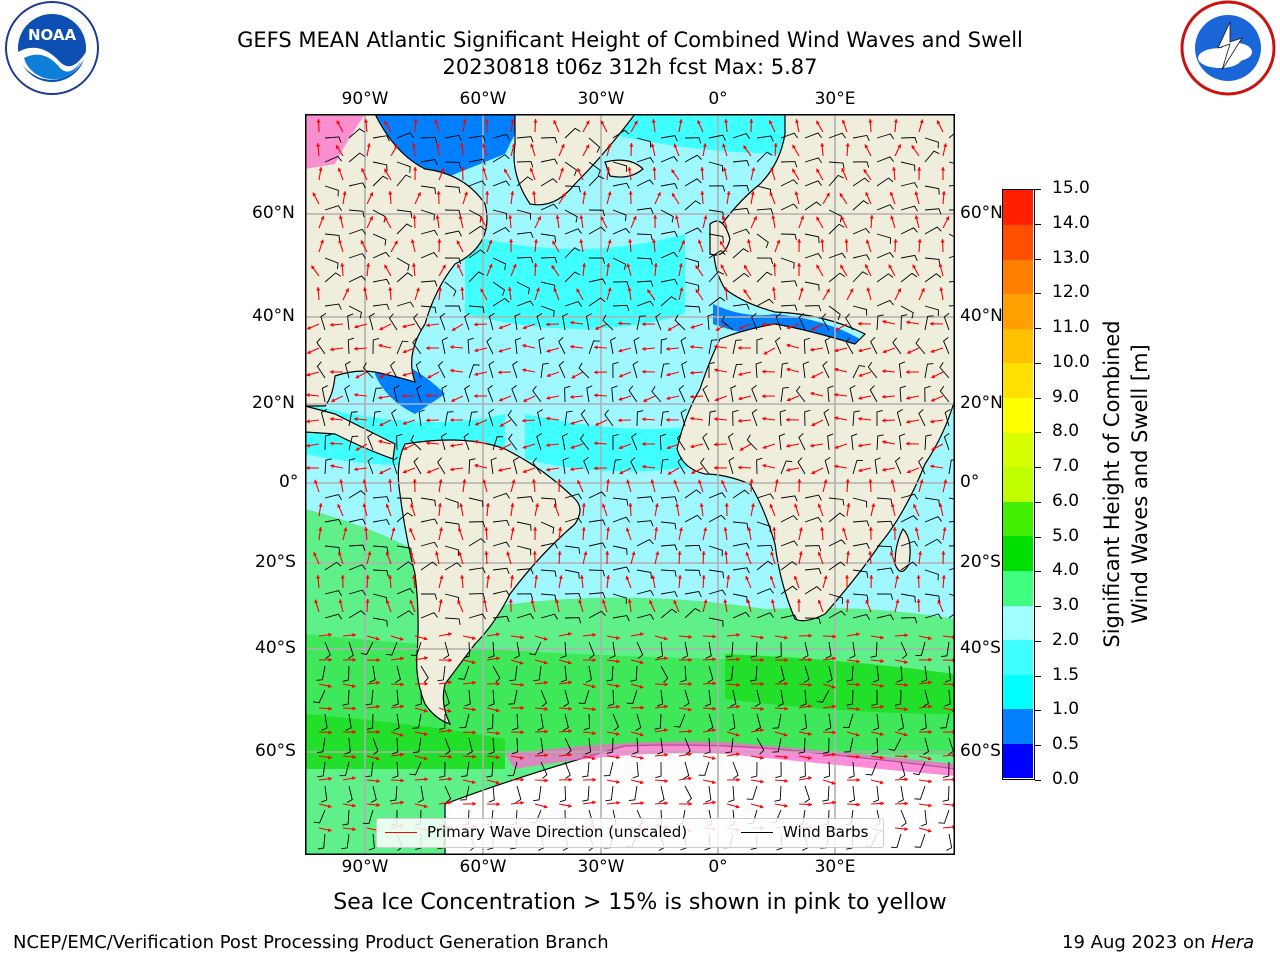 This screenshot has height=960, width=1280. I want to click on colorbar-segment, so click(1018, 761).